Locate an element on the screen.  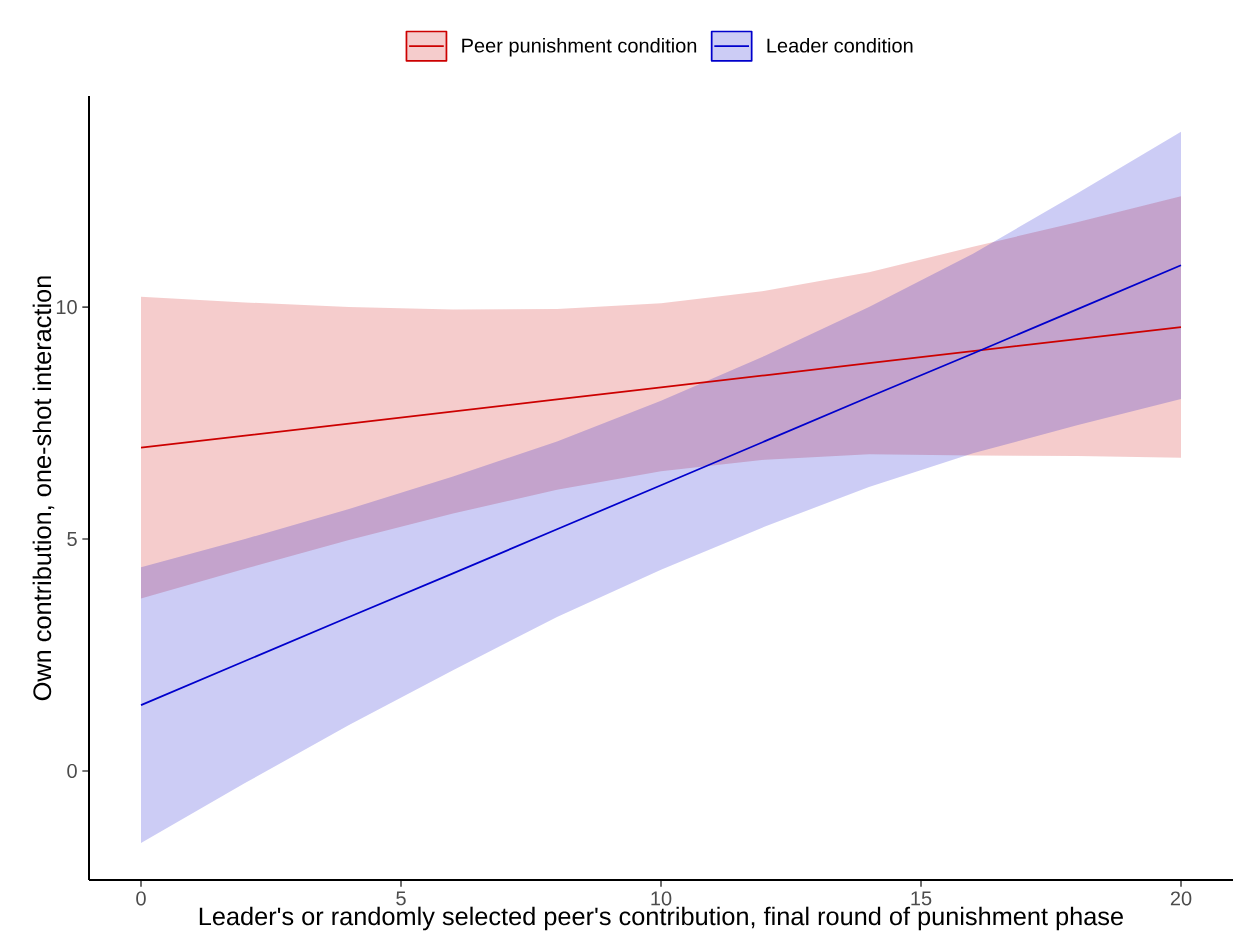
y-axis-title: Own contribution, one-shot interaction is located at coordinates (43, 488).